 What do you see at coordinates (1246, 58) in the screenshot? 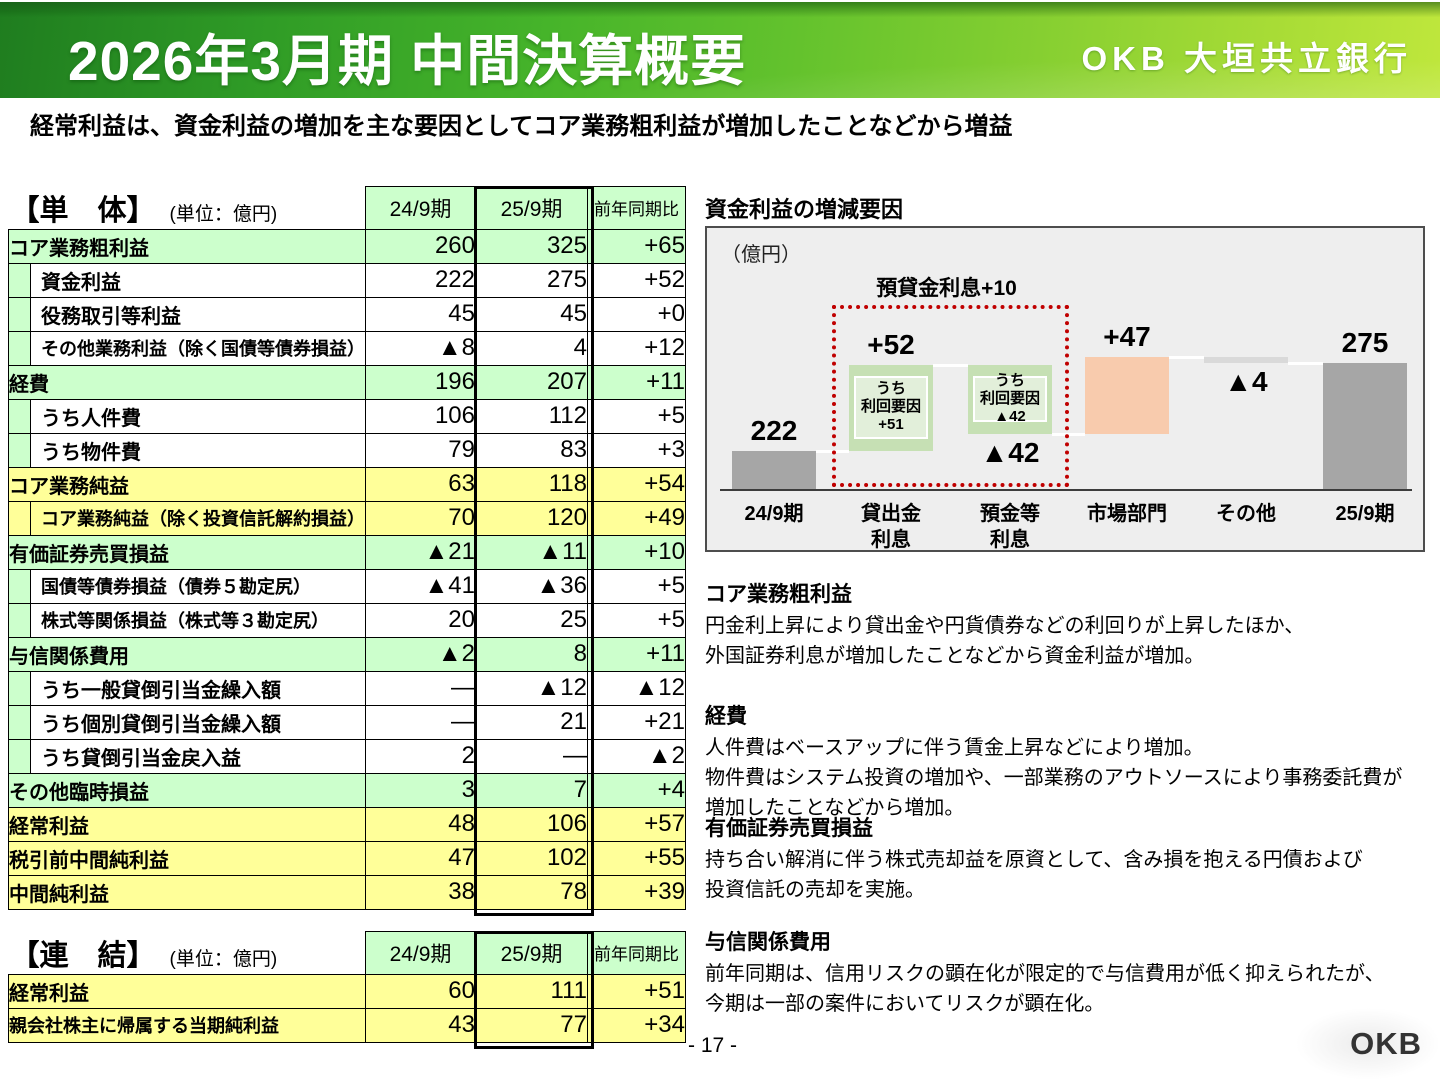
I see `bank-logo: OKB 大垣共立銀行` at bounding box center [1246, 58].